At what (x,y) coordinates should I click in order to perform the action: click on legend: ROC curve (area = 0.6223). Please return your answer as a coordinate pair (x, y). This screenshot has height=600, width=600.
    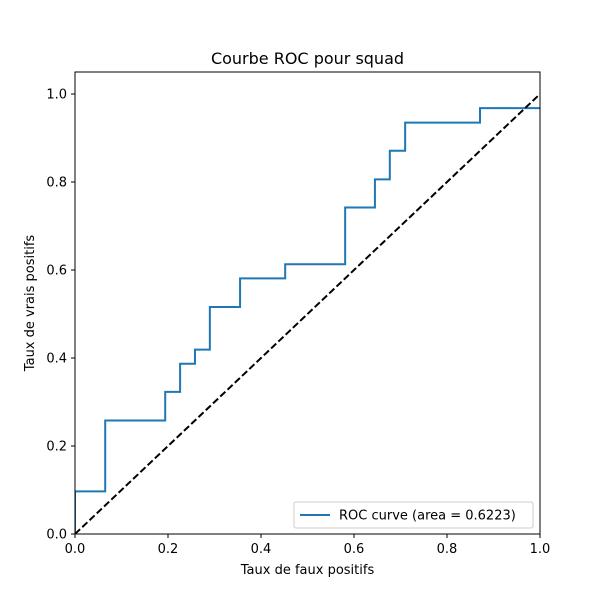
    Looking at the image, I should click on (413, 515).